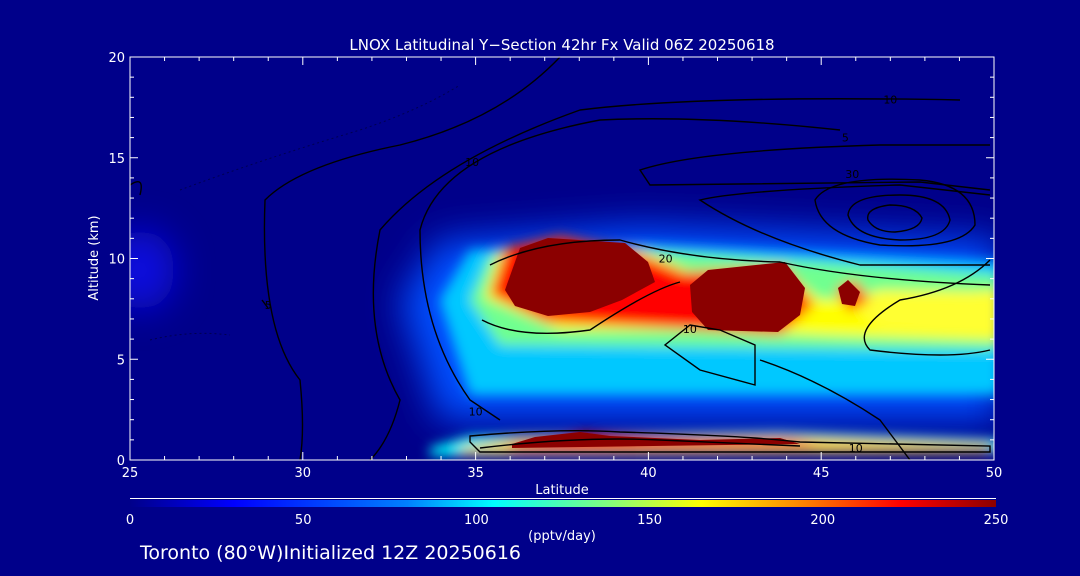  I want to click on x-axis-label: Latitude, so click(562, 490).